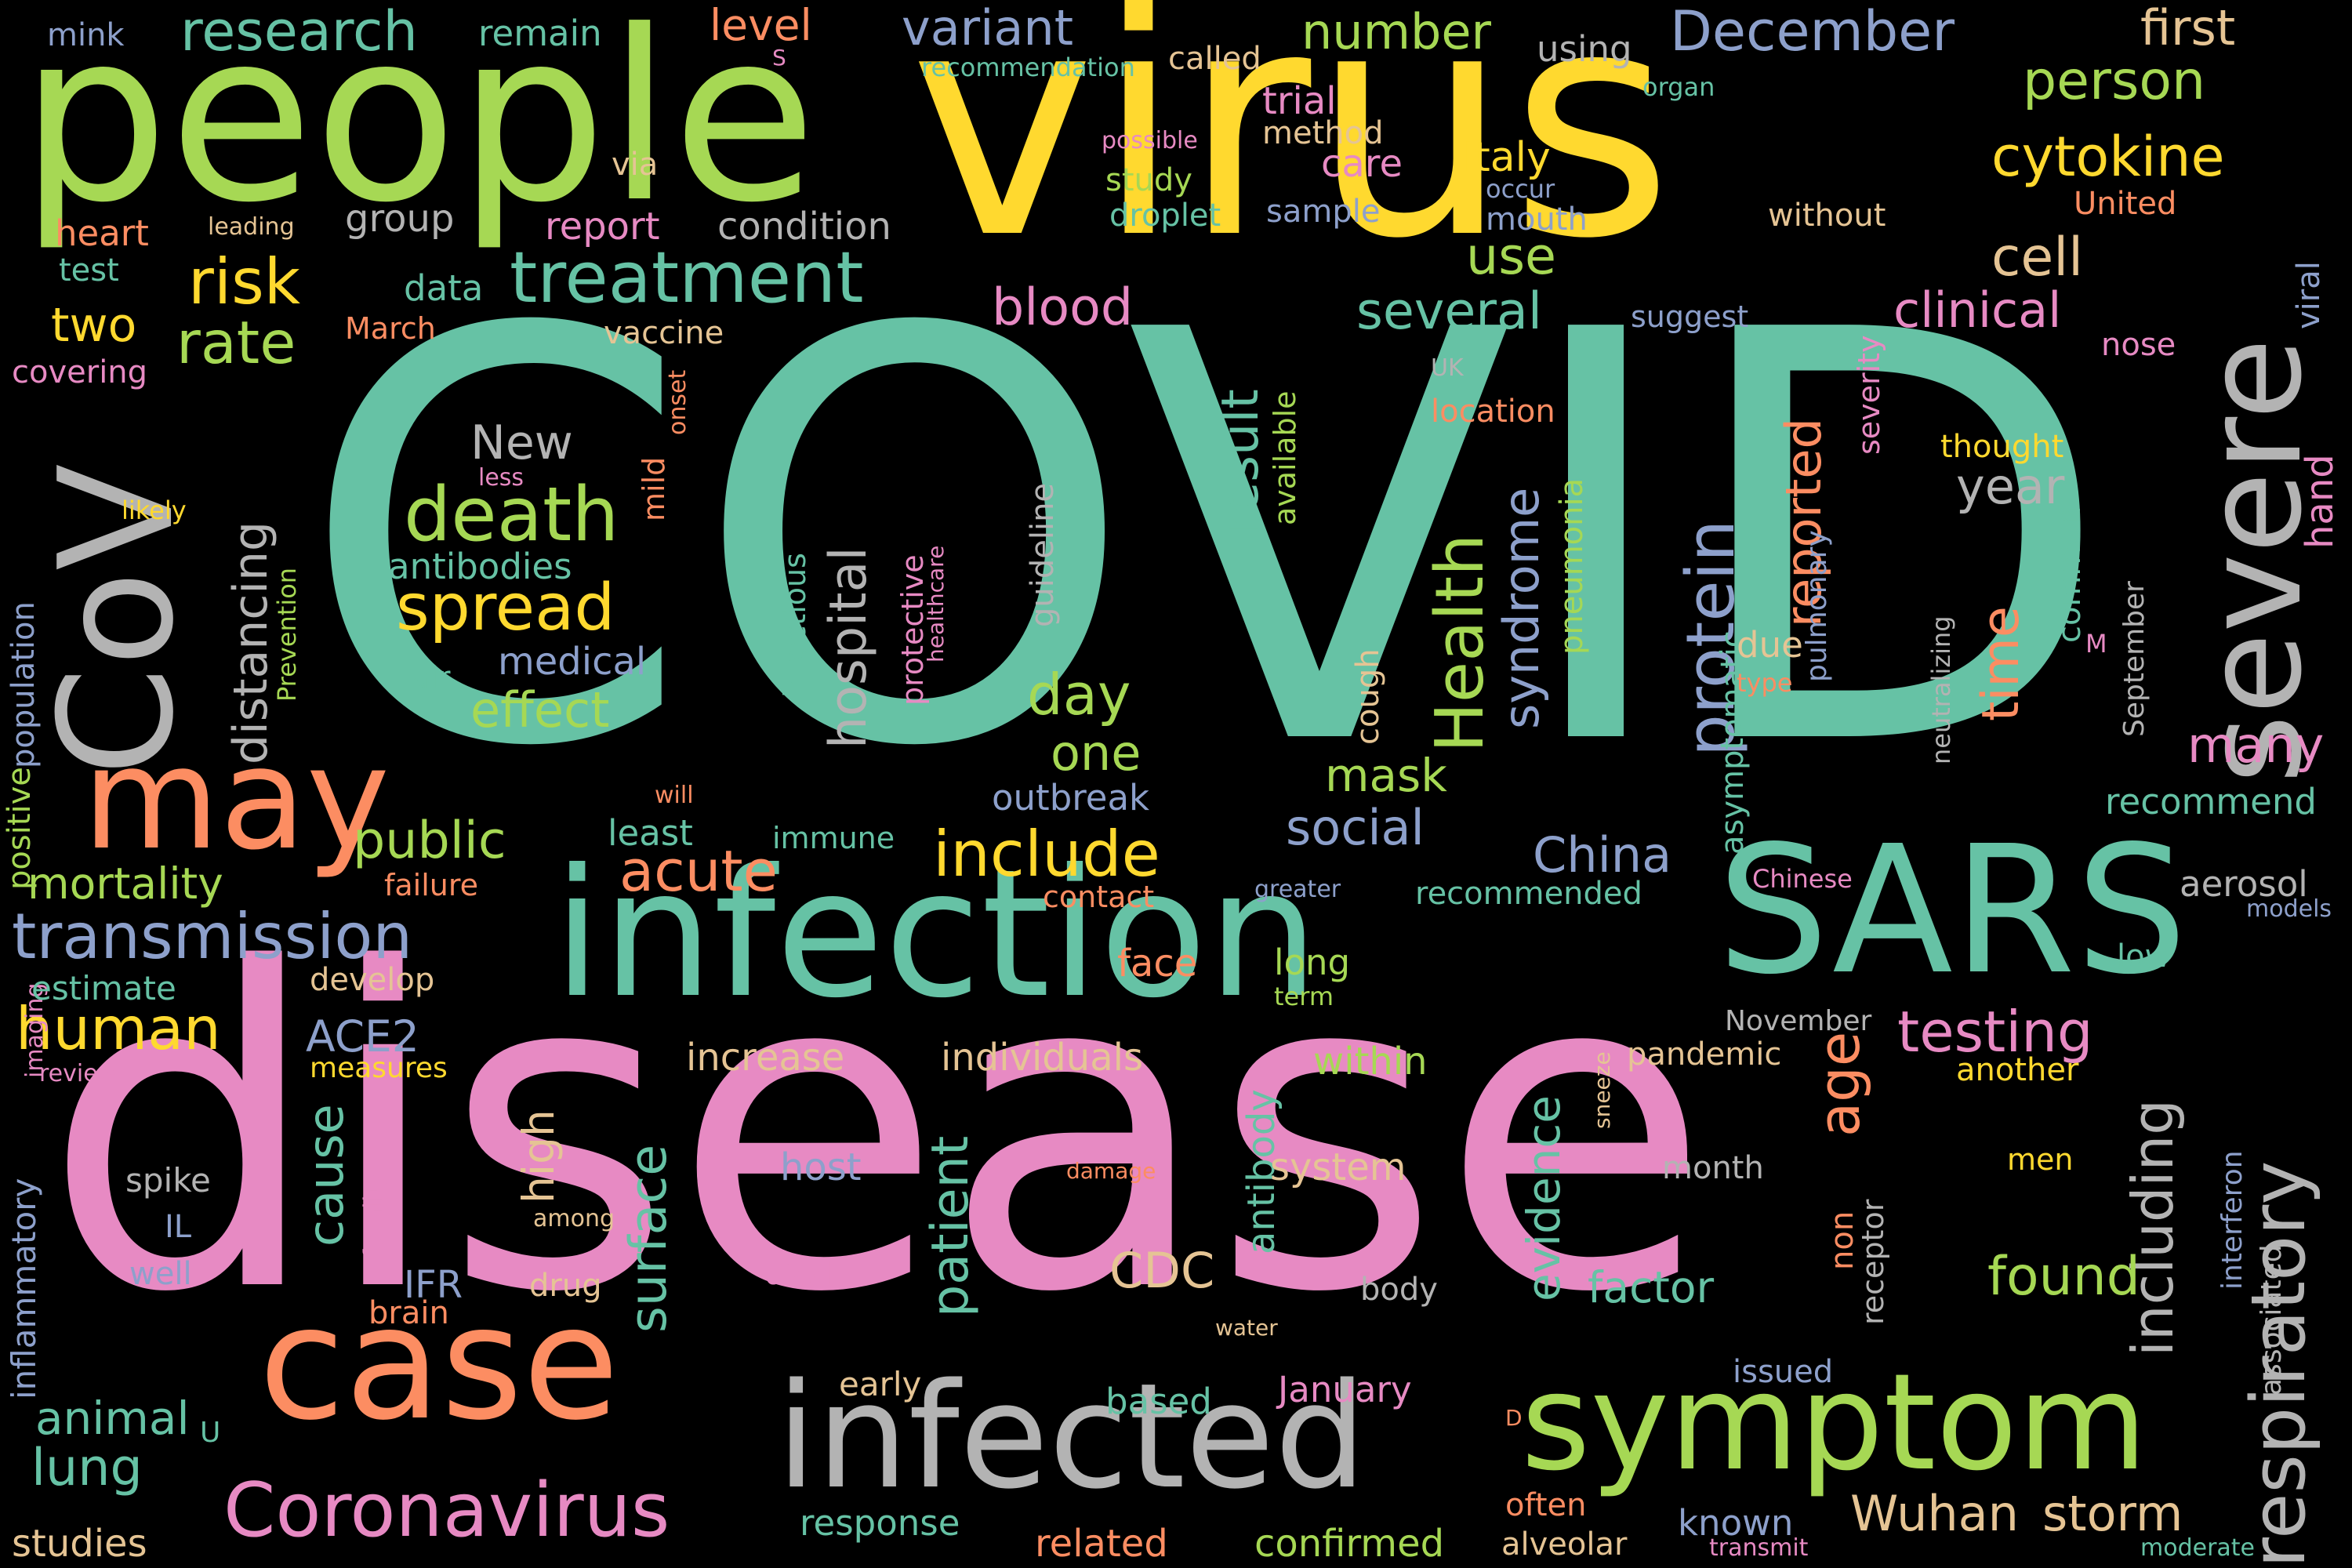 This screenshot has height=1568, width=2352. Describe the element at coordinates (210, 1433) in the screenshot. I see `word: U` at that location.